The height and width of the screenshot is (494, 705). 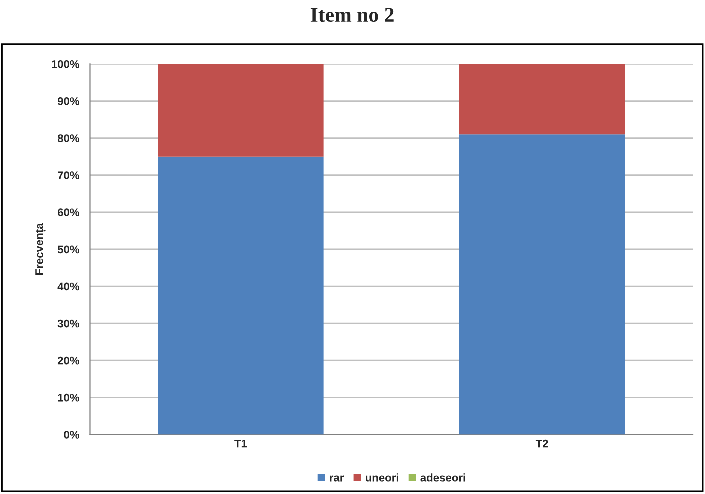 What do you see at coordinates (69, 398) in the screenshot?
I see `y-tick-label: 10%` at bounding box center [69, 398].